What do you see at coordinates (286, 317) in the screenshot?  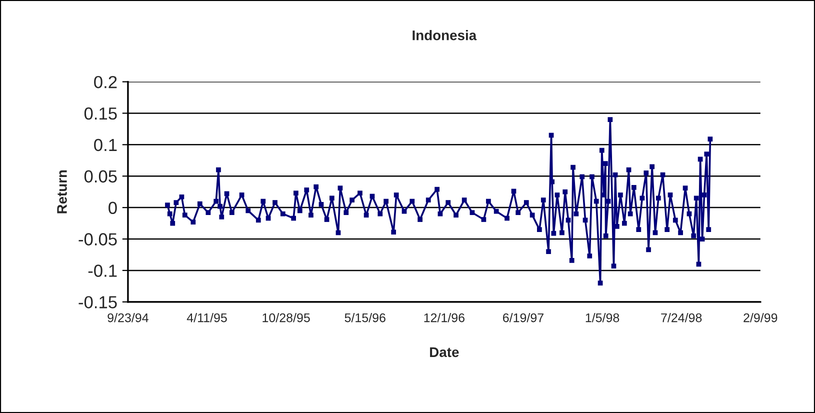 I see `x-tick-label: 10/28/95` at bounding box center [286, 317].